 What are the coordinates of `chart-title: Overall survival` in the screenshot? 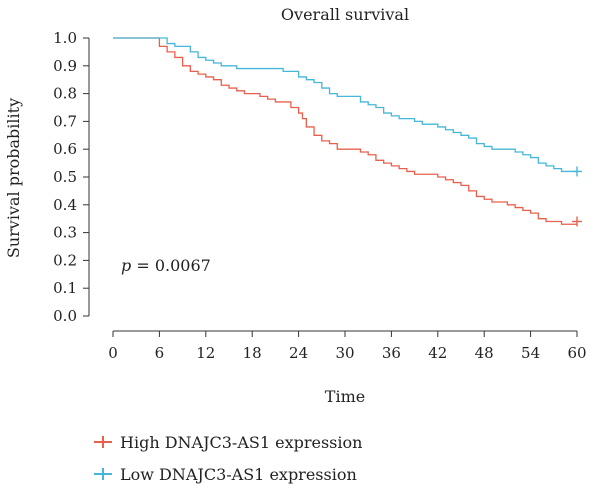 It's located at (345, 14).